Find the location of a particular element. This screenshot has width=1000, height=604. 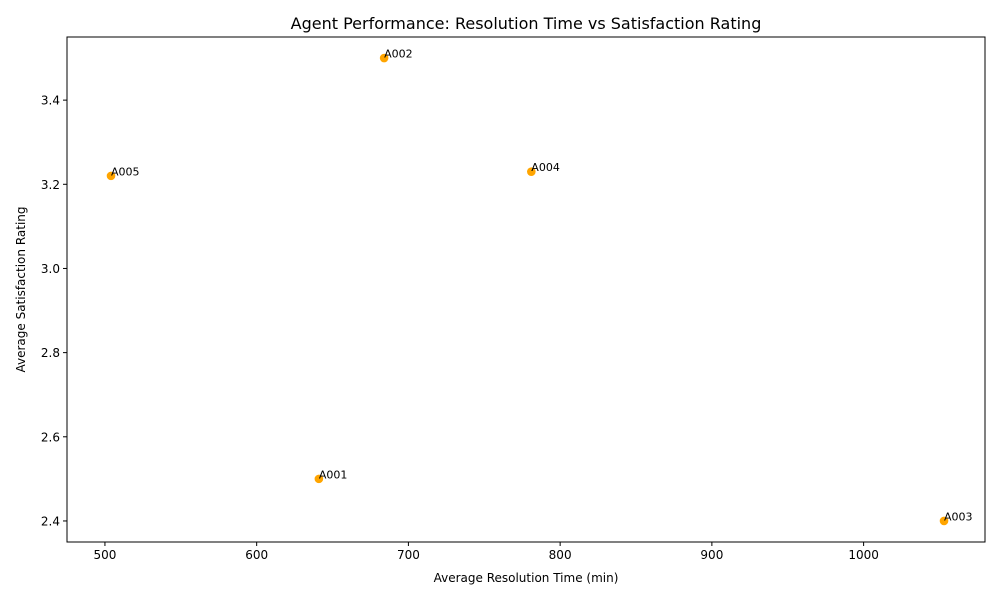

point-label-a004: A004 is located at coordinates (545, 167).